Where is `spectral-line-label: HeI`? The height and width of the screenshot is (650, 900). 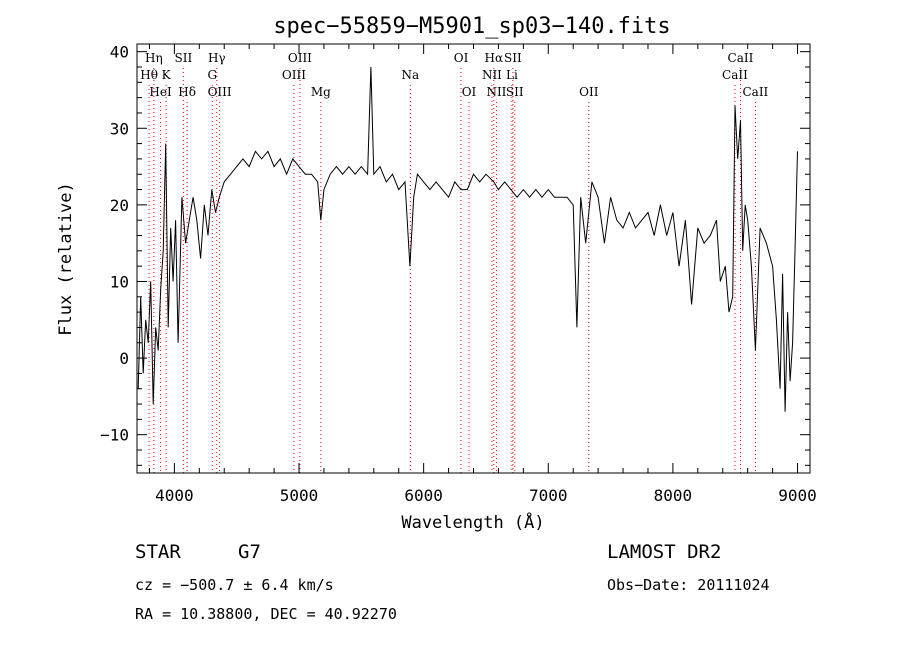
spectral-line-label: HeI is located at coordinates (160, 92).